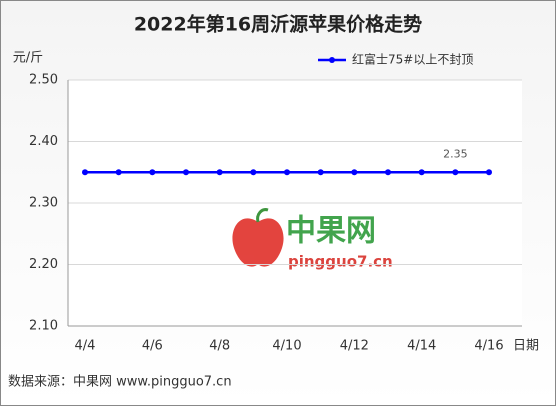 This screenshot has height=410, width=556. Describe the element at coordinates (421, 346) in the screenshot. I see `x-tick-label: 4/14` at that location.